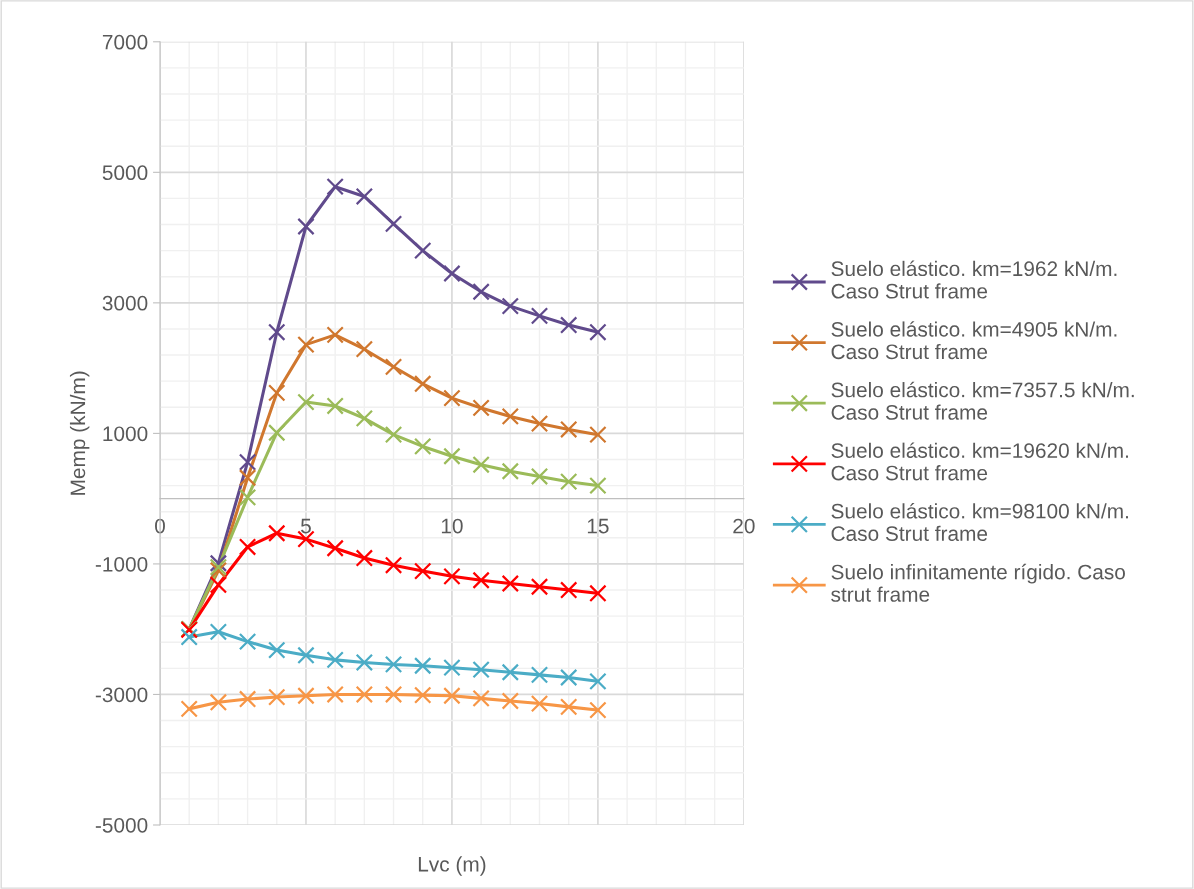 This screenshot has width=1194, height=889. What do you see at coordinates (125, 173) in the screenshot?
I see `y-tick-label: 5000` at bounding box center [125, 173].